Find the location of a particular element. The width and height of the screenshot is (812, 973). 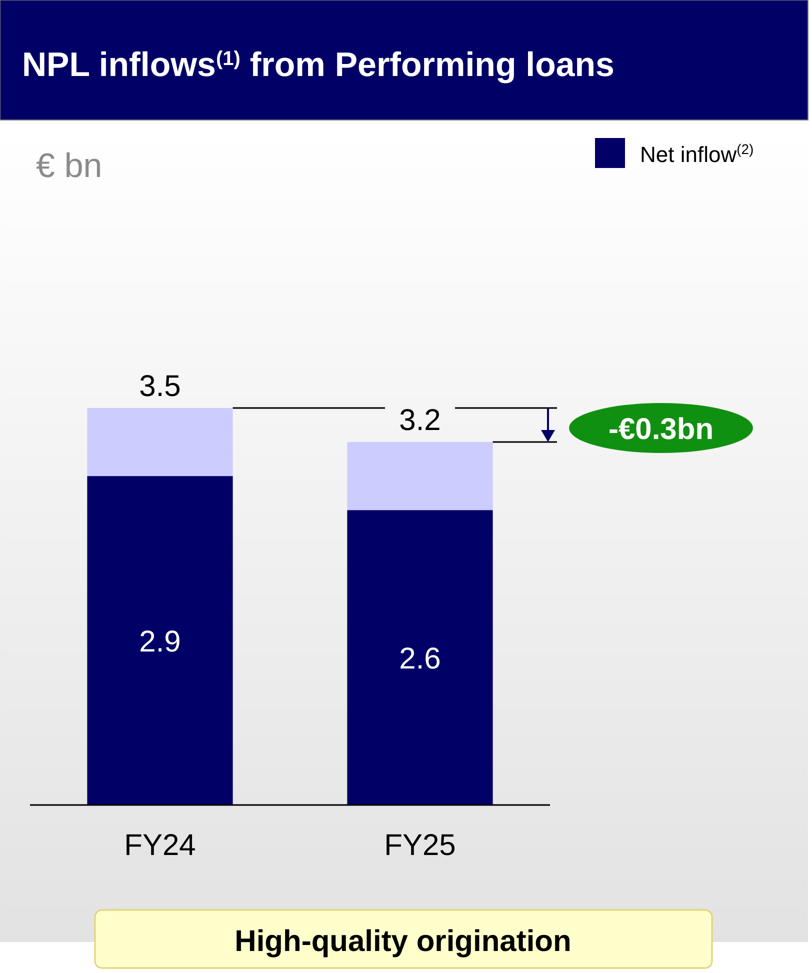

x-tick-label: FY24 is located at coordinates (160, 845).